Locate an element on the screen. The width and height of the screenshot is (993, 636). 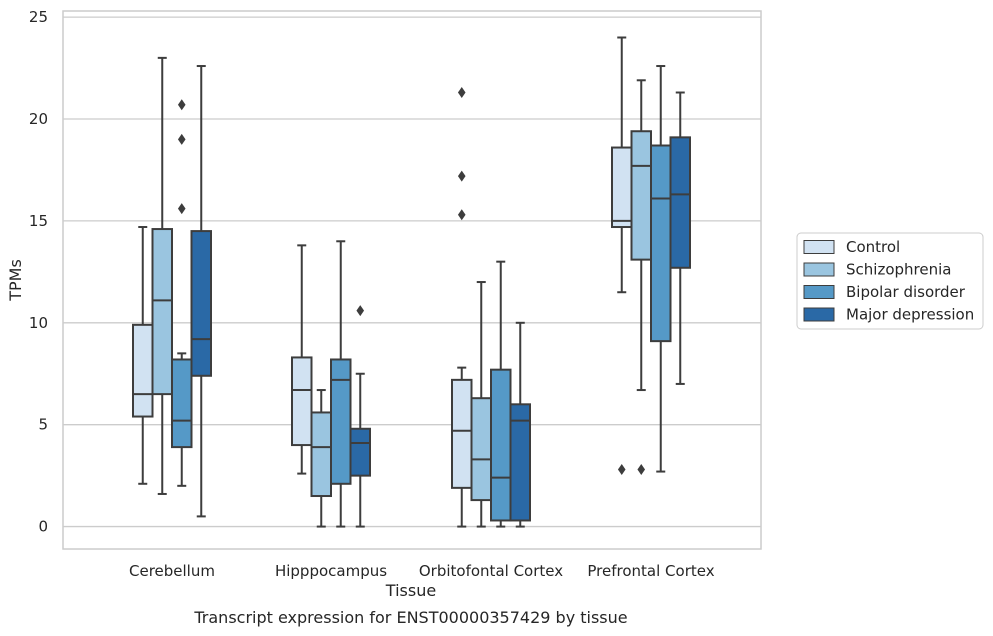
legend-item: Bipolar disorder is located at coordinates (884, 292).